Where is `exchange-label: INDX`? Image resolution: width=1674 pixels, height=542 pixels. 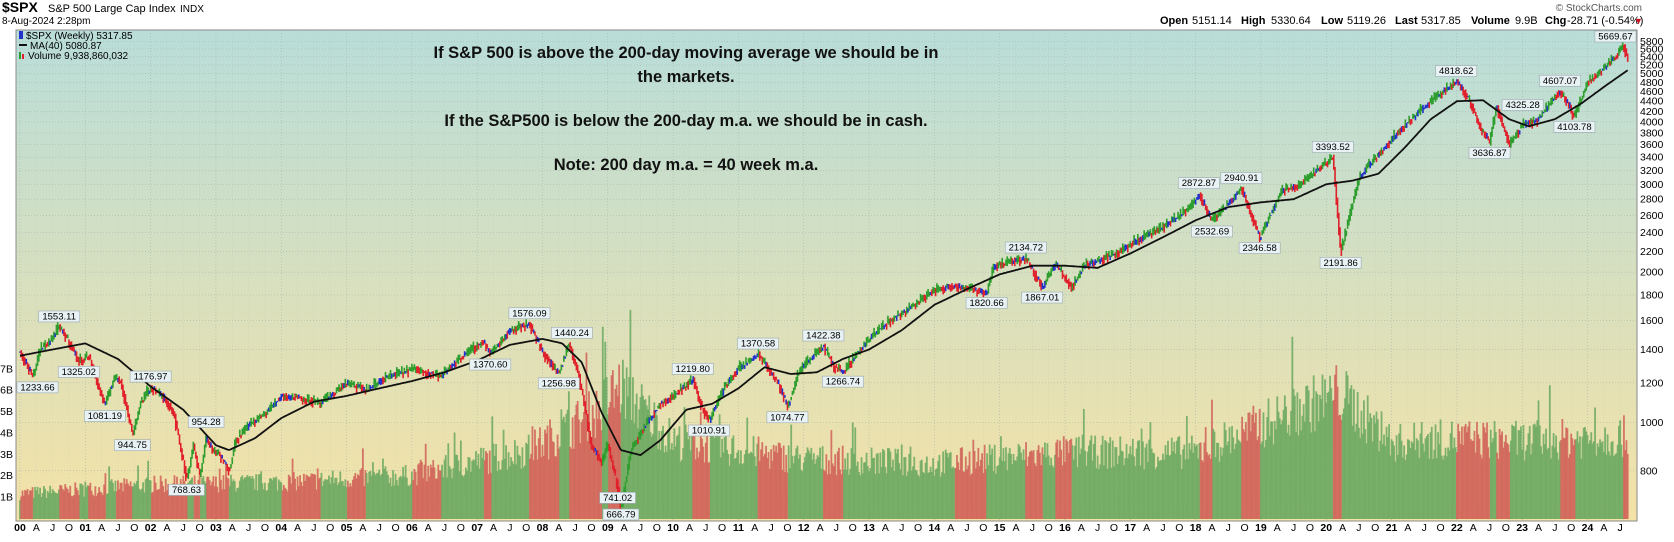
exchange-label: INDX is located at coordinates (192, 9).